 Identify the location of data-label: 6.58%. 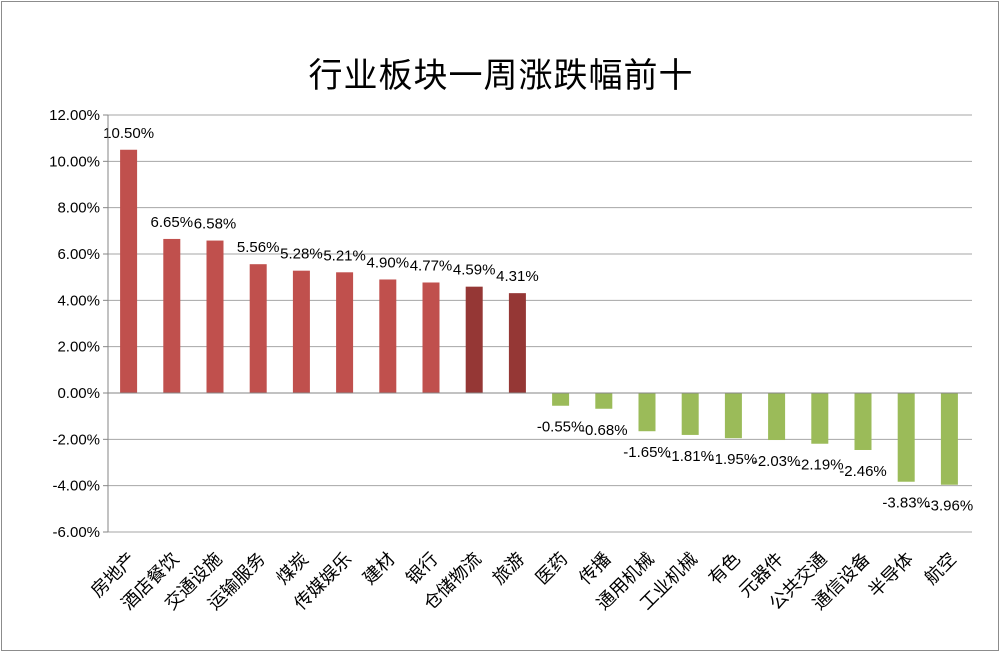
(215, 224).